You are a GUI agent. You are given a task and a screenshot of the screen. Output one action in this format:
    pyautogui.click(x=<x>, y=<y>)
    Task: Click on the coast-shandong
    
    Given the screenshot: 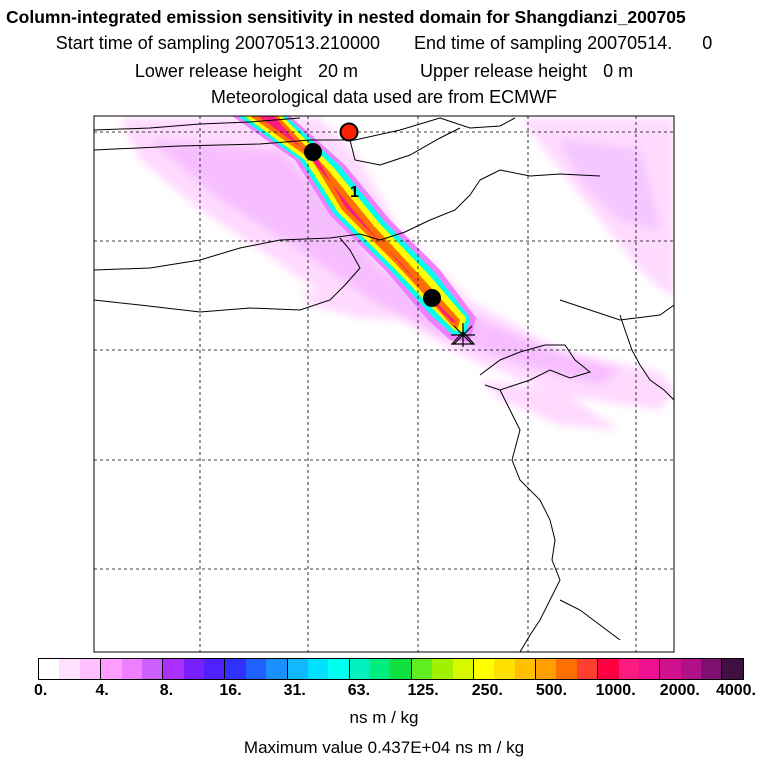 What is the action you would take?
    pyautogui.click(x=535, y=367)
    